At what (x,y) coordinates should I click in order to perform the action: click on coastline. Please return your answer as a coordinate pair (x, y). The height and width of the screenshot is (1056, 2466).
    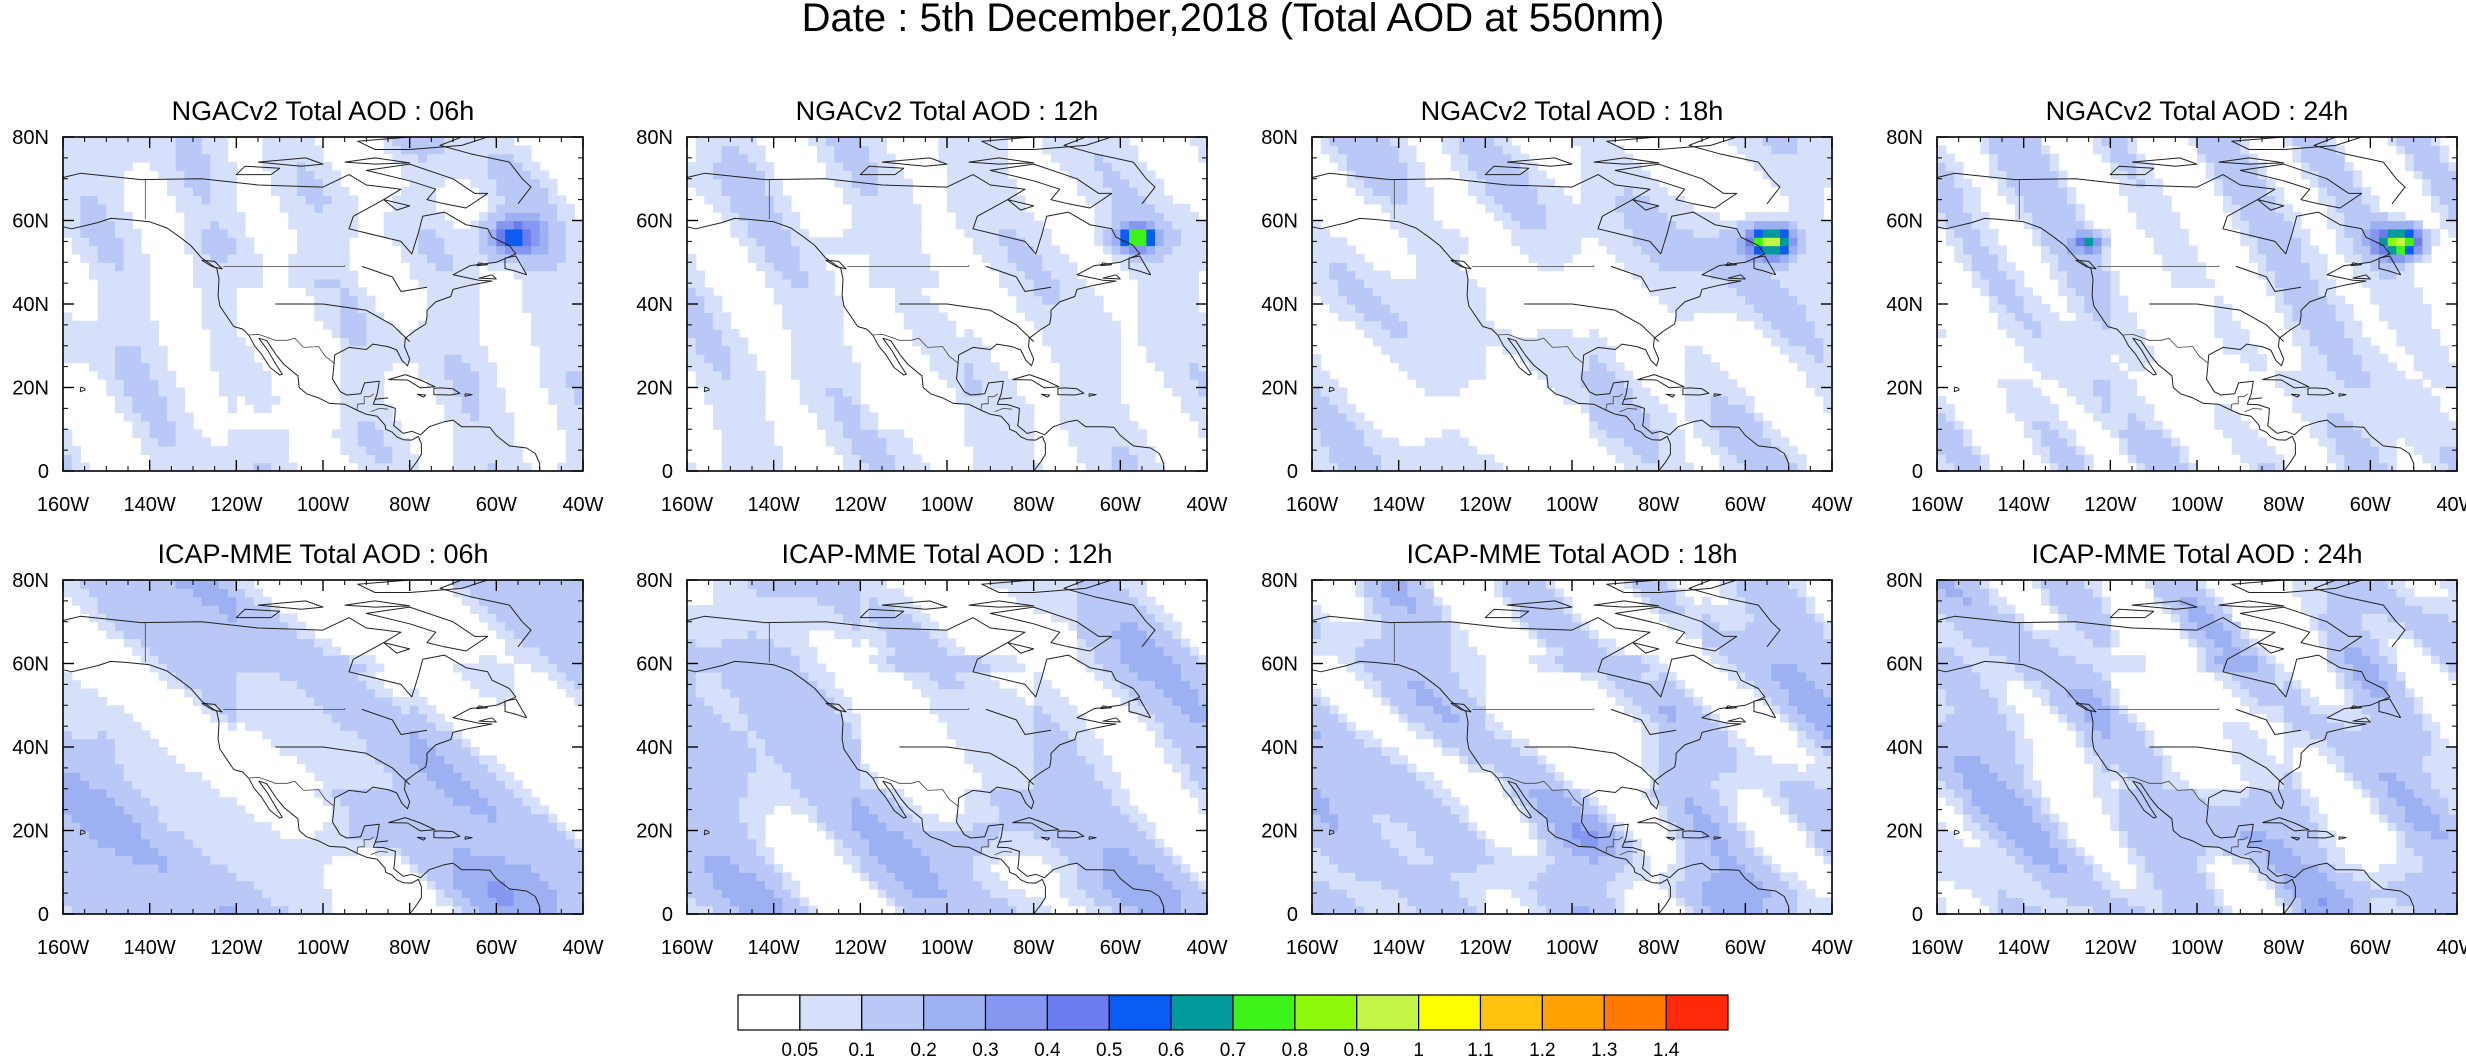
    Looking at the image, I should click on (1630, 398).